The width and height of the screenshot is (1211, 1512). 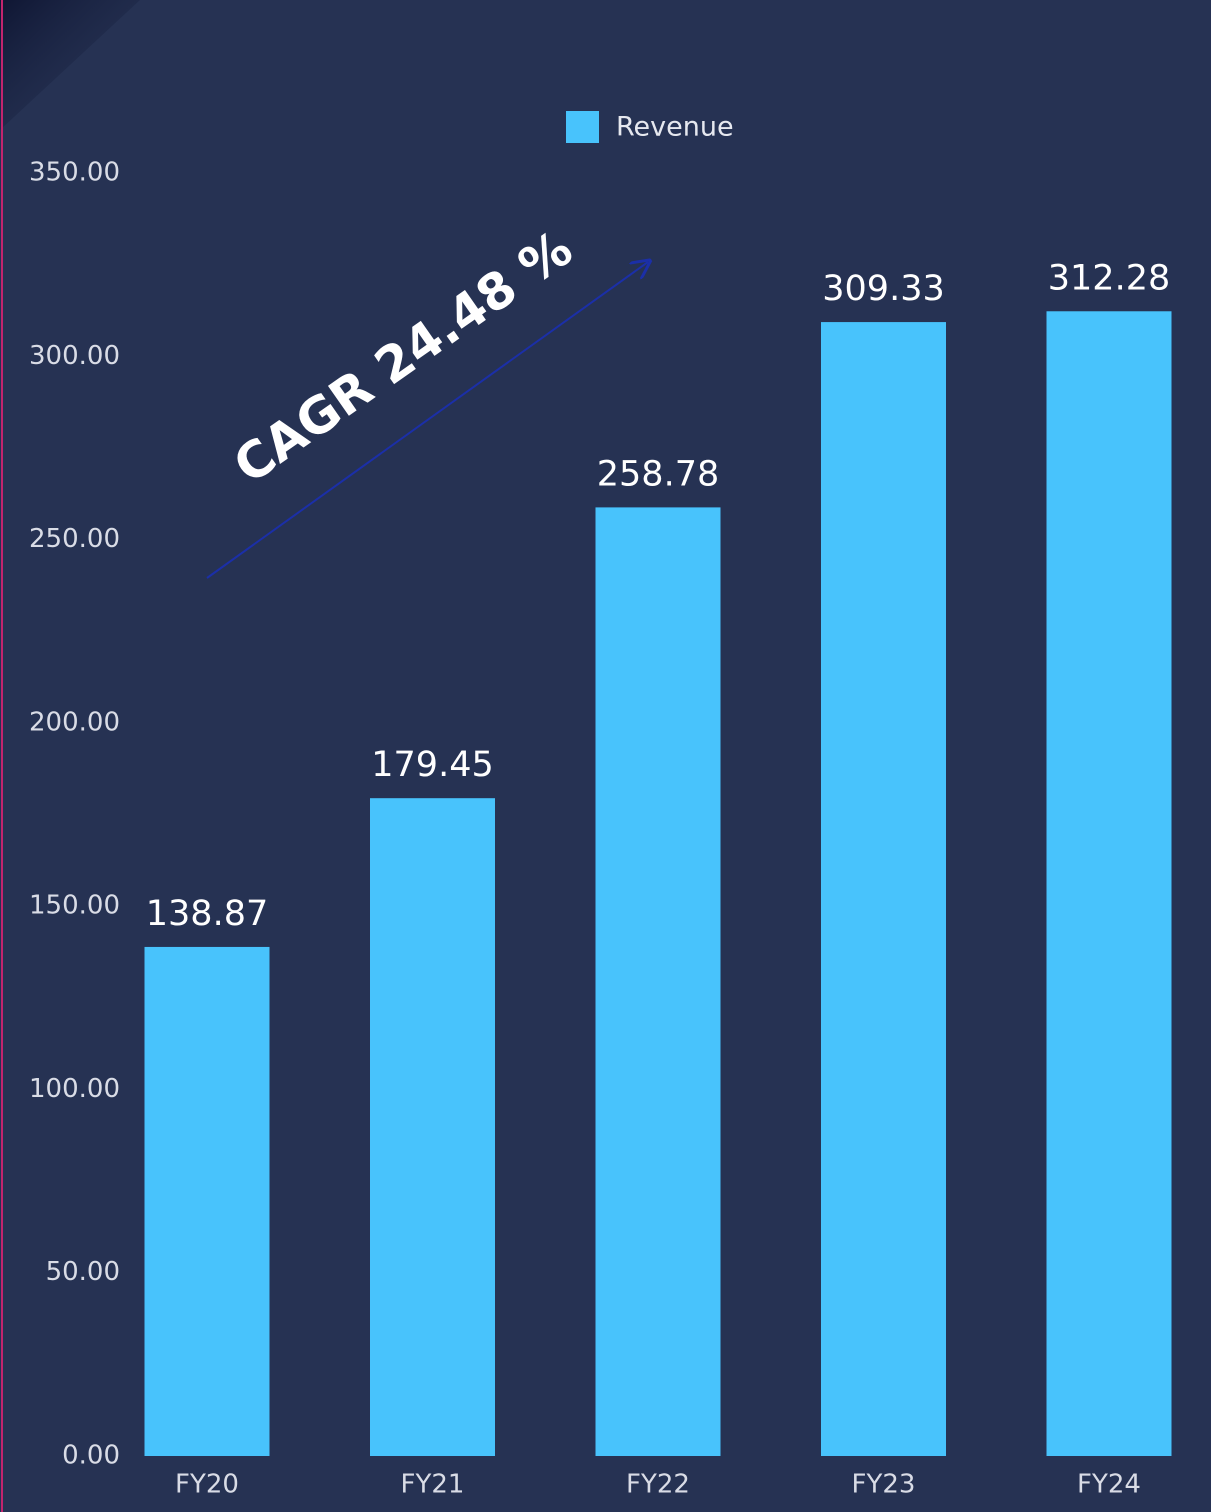 I want to click on y-tick-label: 350.00, so click(x=74, y=173).